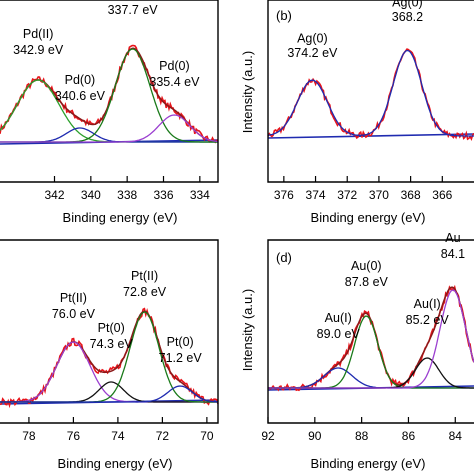 The width and height of the screenshot is (474, 474). I want to click on x-tick-label: 334, so click(200, 195).